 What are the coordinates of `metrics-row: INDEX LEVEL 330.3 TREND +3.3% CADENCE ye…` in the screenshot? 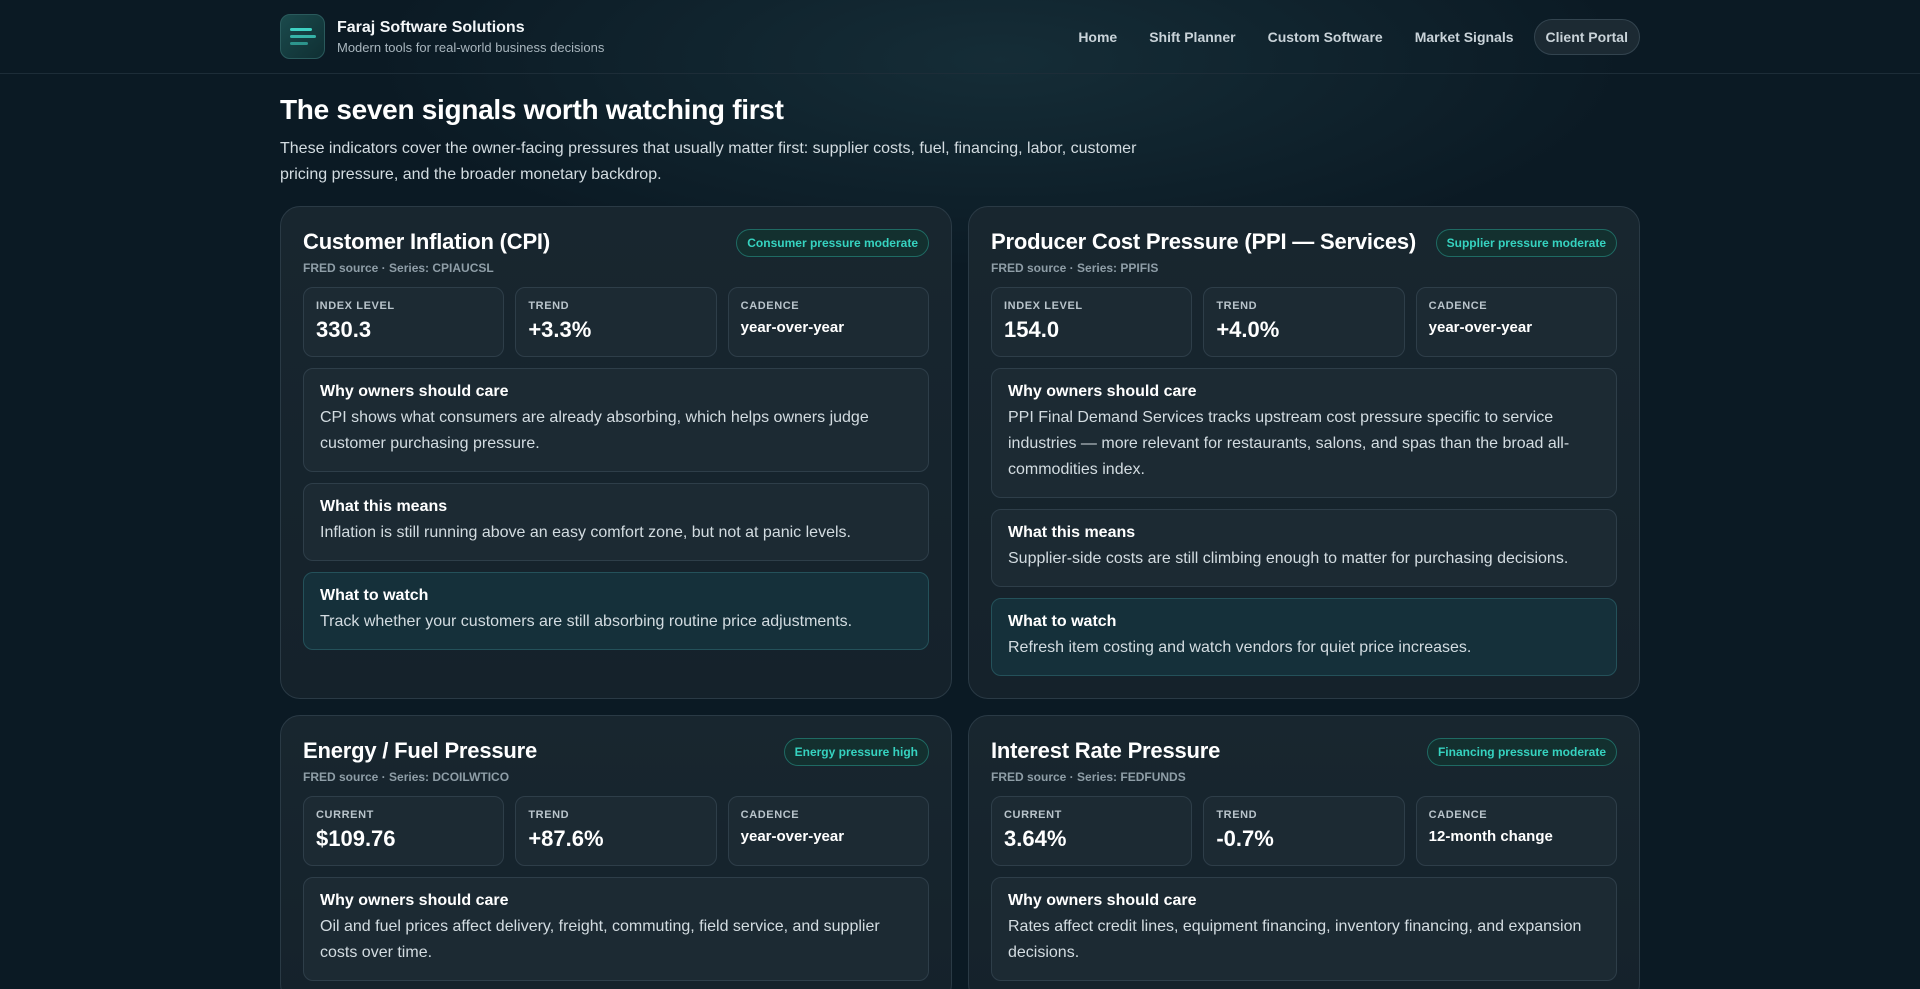 It's located at (616, 322).